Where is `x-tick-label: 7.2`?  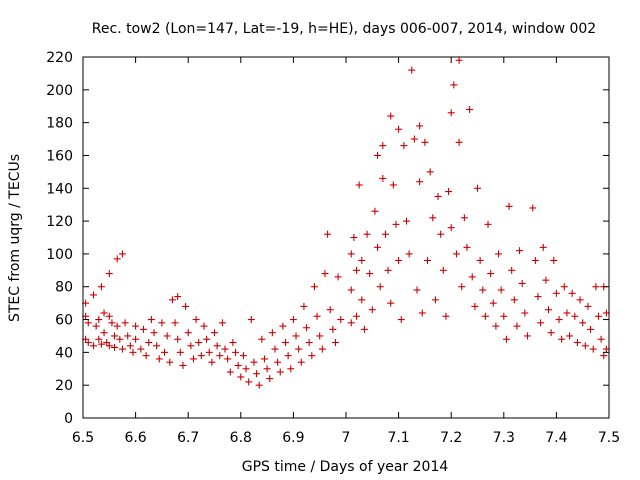
x-tick-label: 7.2 is located at coordinates (451, 438).